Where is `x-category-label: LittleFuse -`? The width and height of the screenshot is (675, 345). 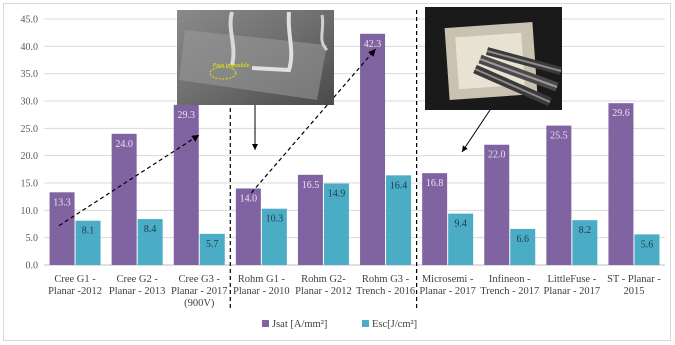 x-category-label: LittleFuse - is located at coordinates (571, 279).